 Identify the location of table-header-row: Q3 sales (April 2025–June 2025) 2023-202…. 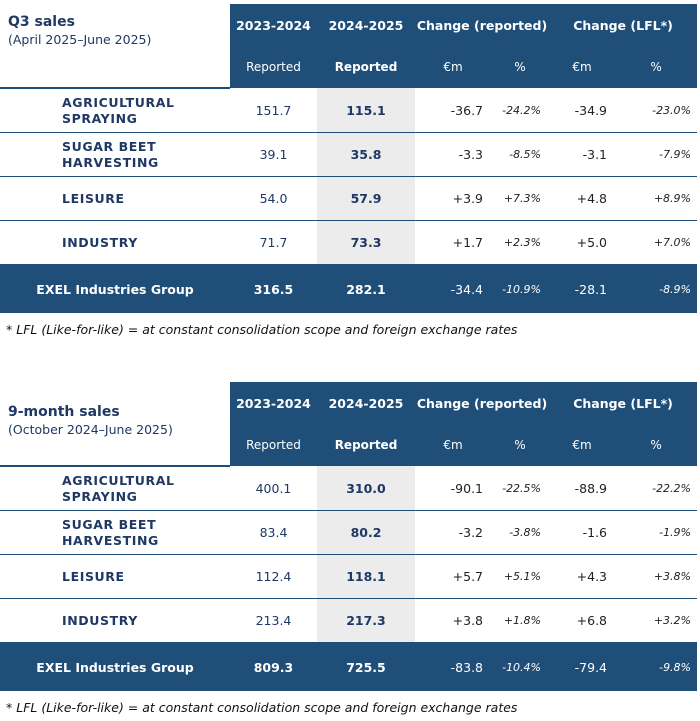
(349, 46).